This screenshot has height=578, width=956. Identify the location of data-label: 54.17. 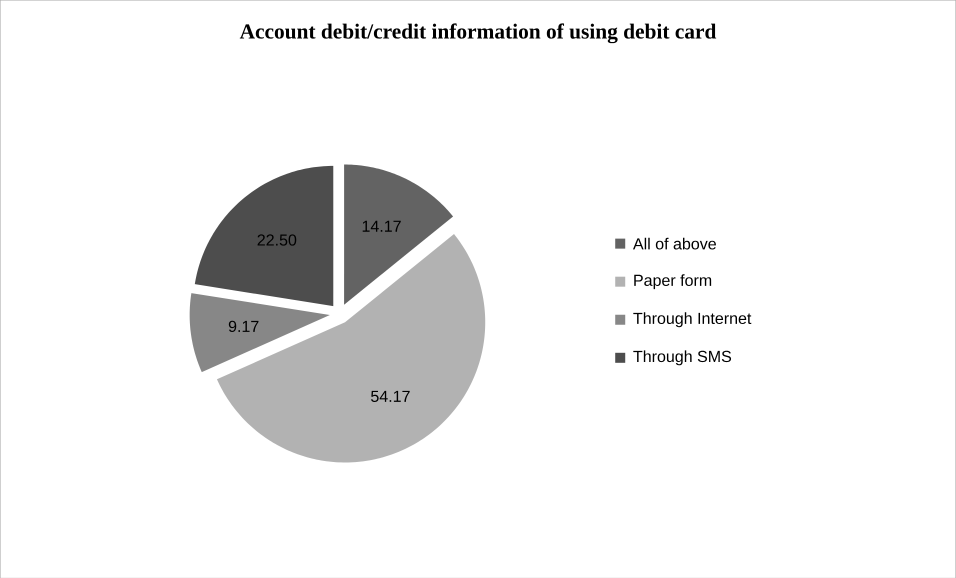
(390, 396).